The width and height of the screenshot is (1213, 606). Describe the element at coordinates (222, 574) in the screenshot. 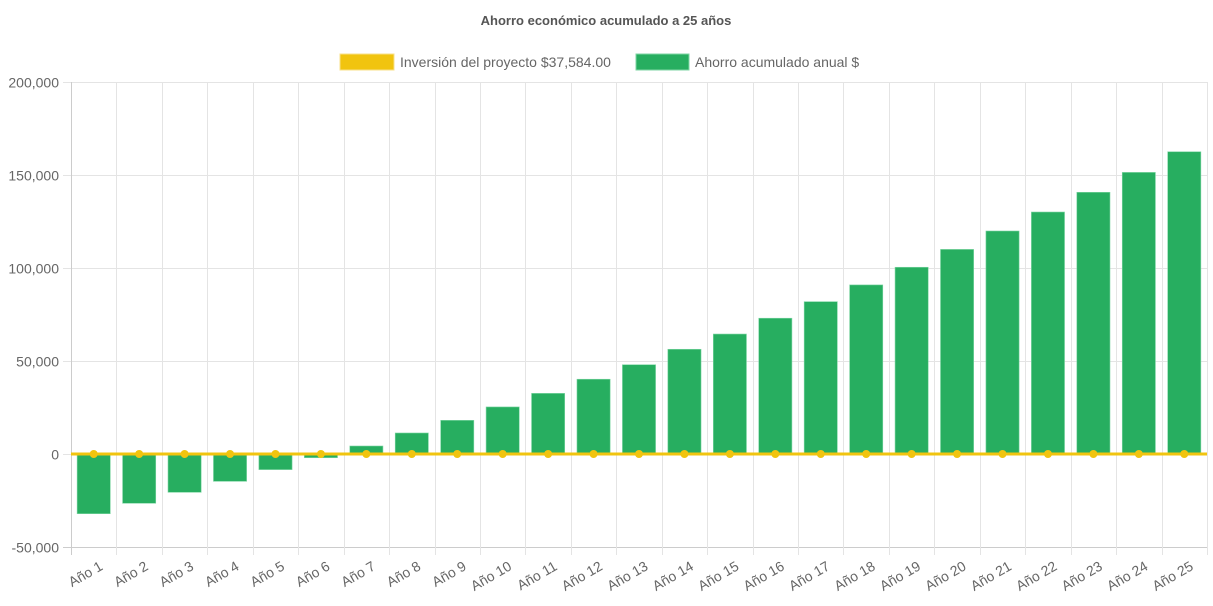

I see `x-tick-label: Año 4` at that location.